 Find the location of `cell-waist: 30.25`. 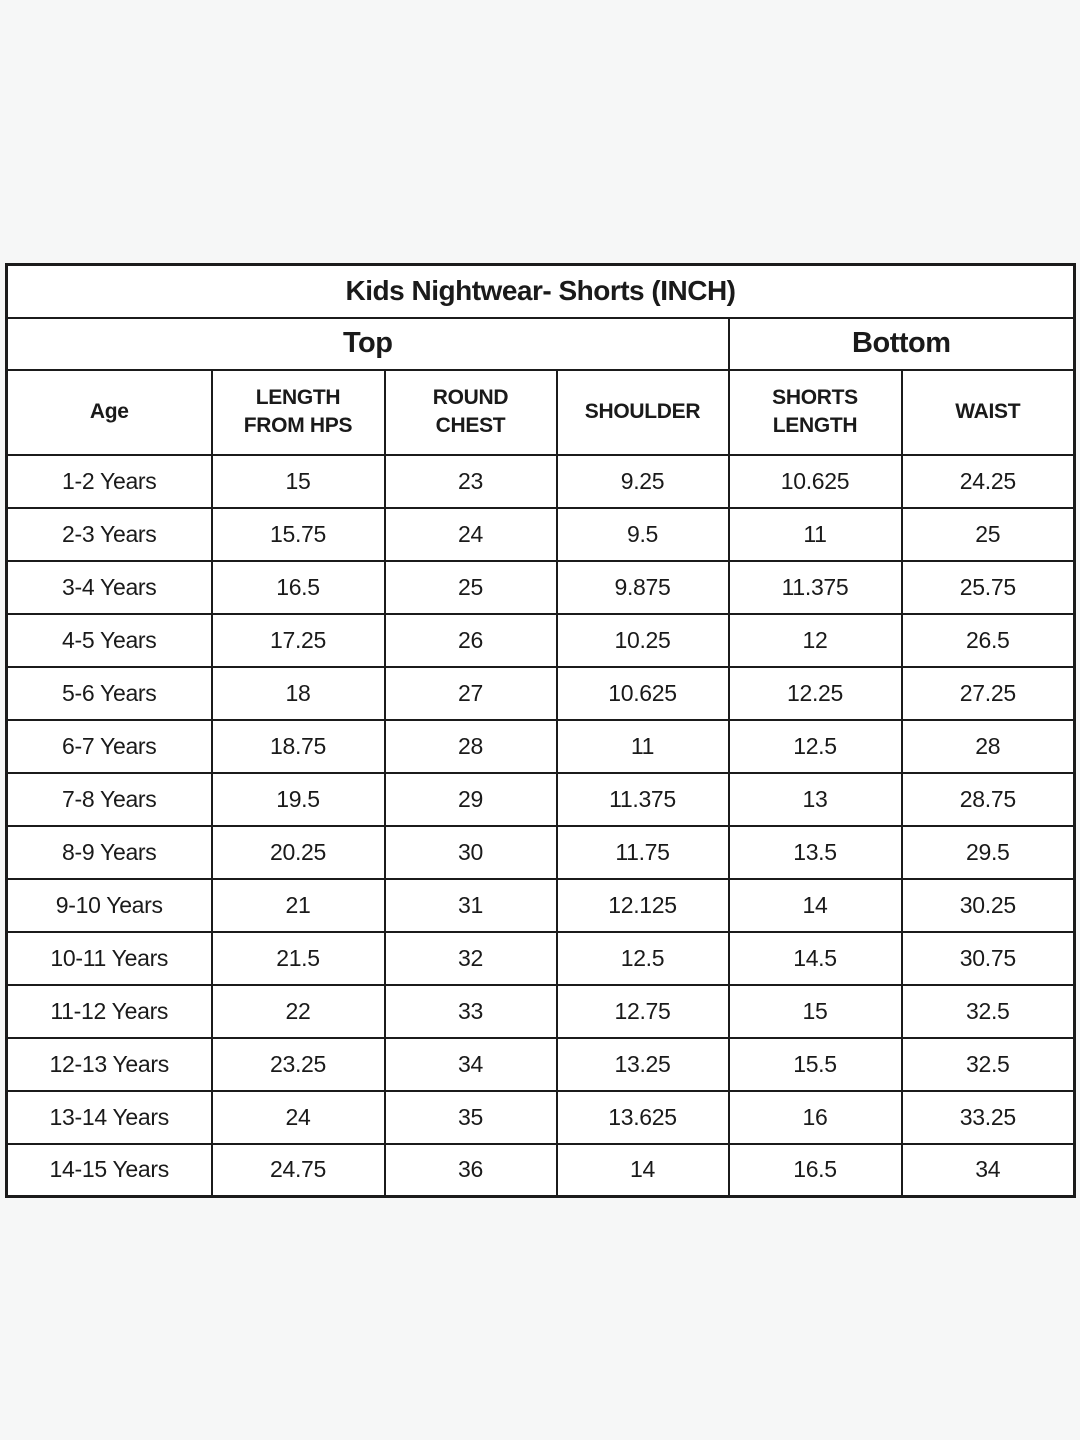

cell-waist: 30.25 is located at coordinates (988, 905).